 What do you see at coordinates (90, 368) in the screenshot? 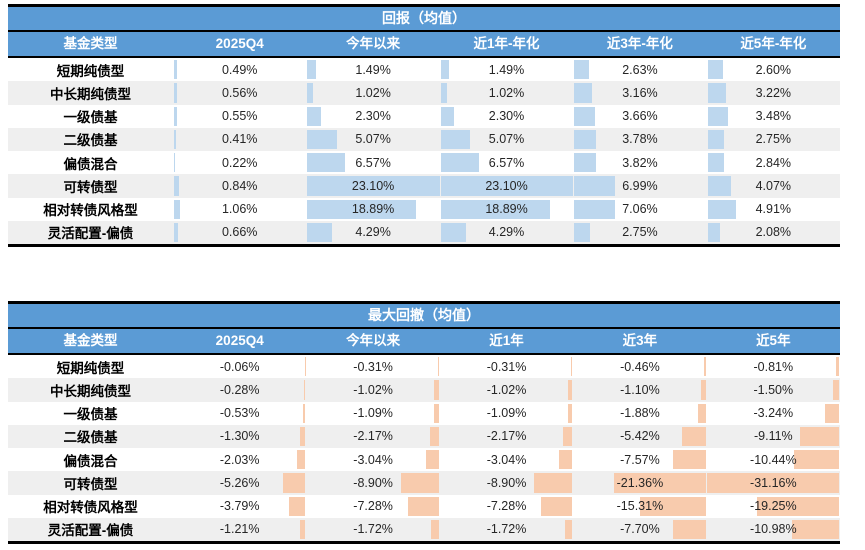
I see `row-label: 短期纯债型` at bounding box center [90, 368].